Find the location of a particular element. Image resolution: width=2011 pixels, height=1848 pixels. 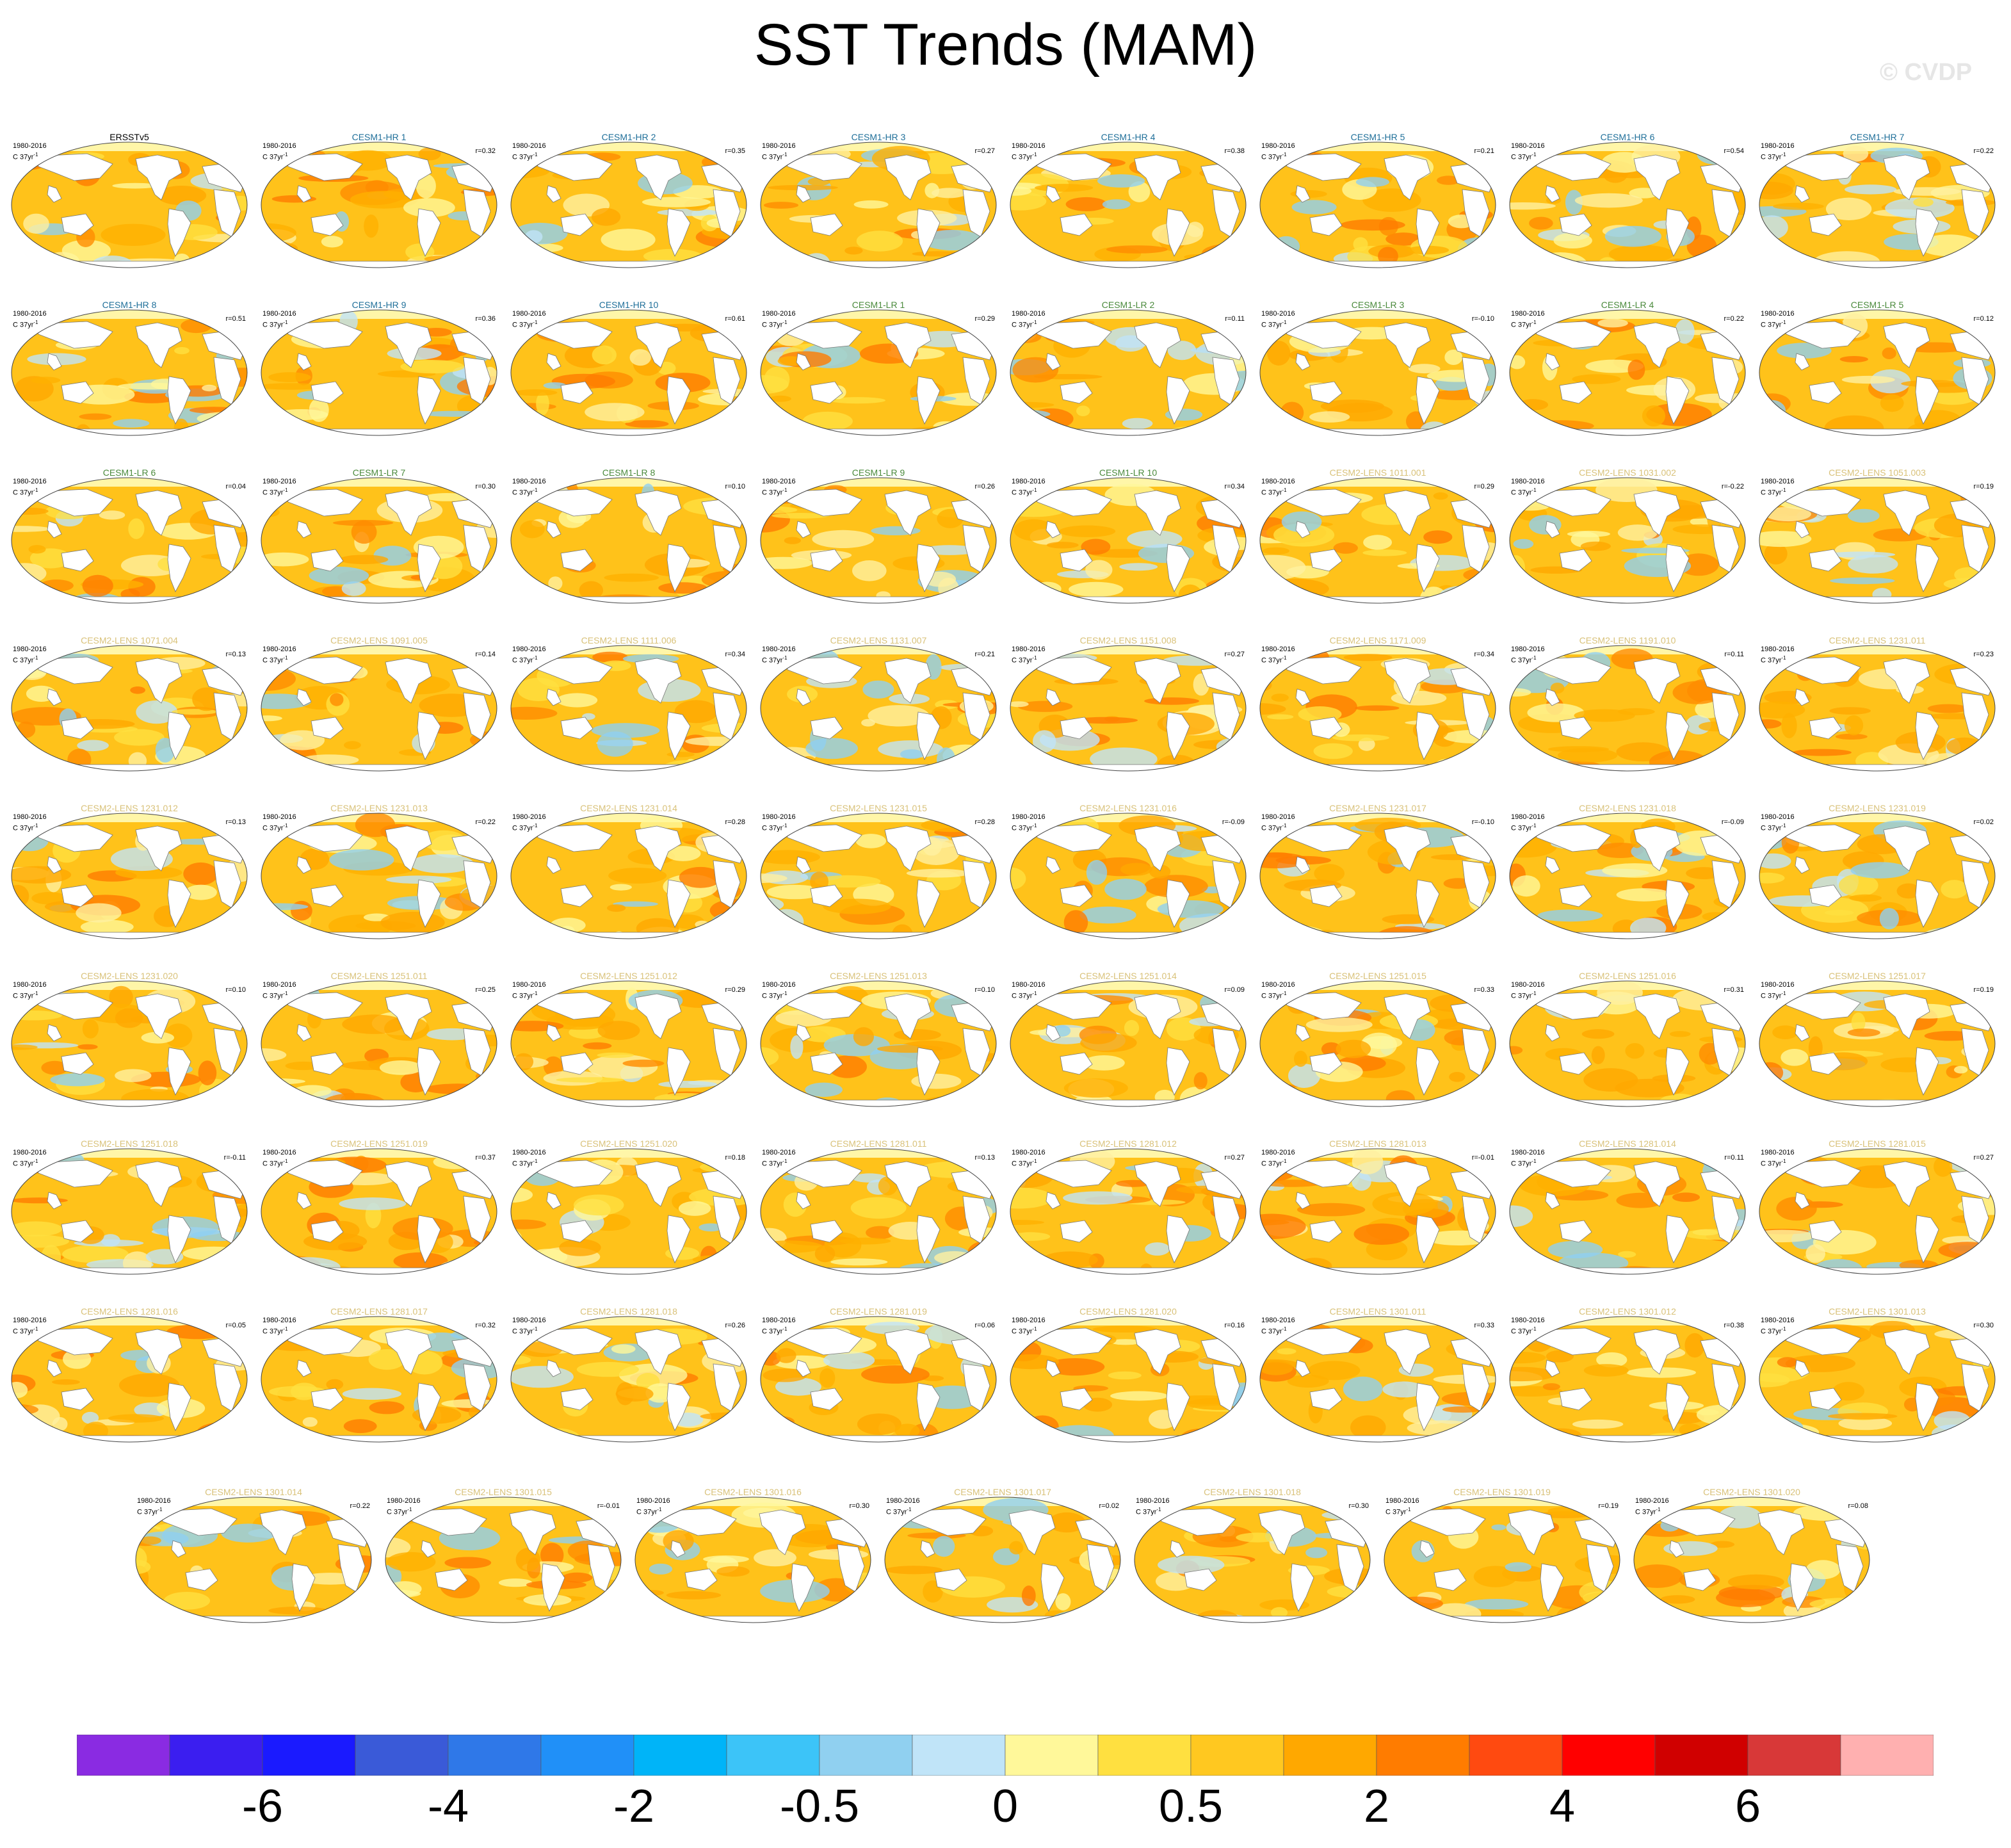

pattern-correlation: r=0.34 is located at coordinates (1484, 655).